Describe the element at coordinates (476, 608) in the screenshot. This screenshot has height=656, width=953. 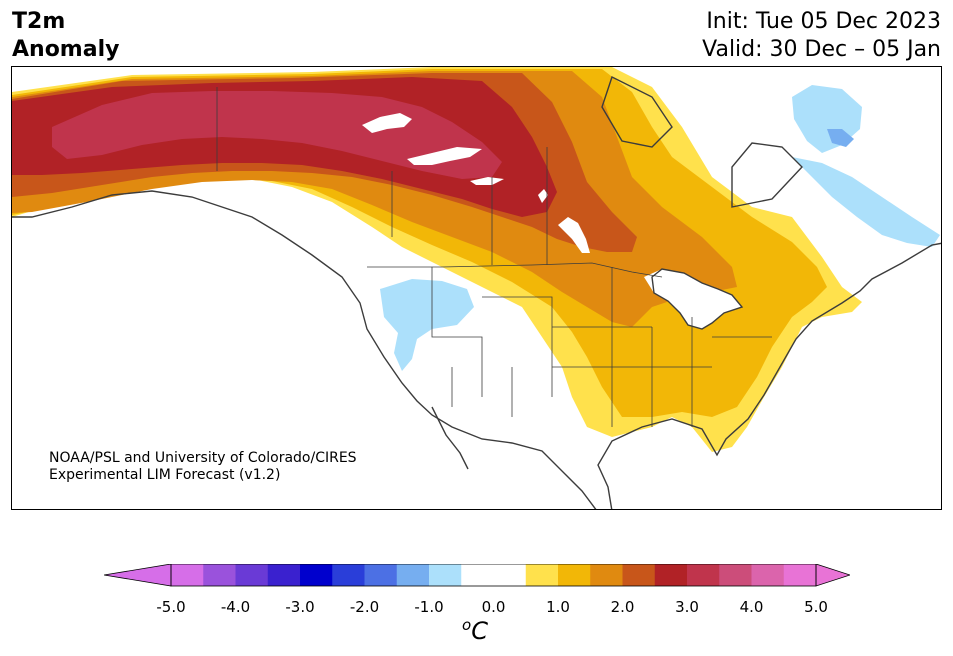
I see `colorbar-ticks: -5.0 -4.0 -3.0 -2.0 -1.0 0.0 1.0 2.0 3.0 4.0 5.0` at that location.